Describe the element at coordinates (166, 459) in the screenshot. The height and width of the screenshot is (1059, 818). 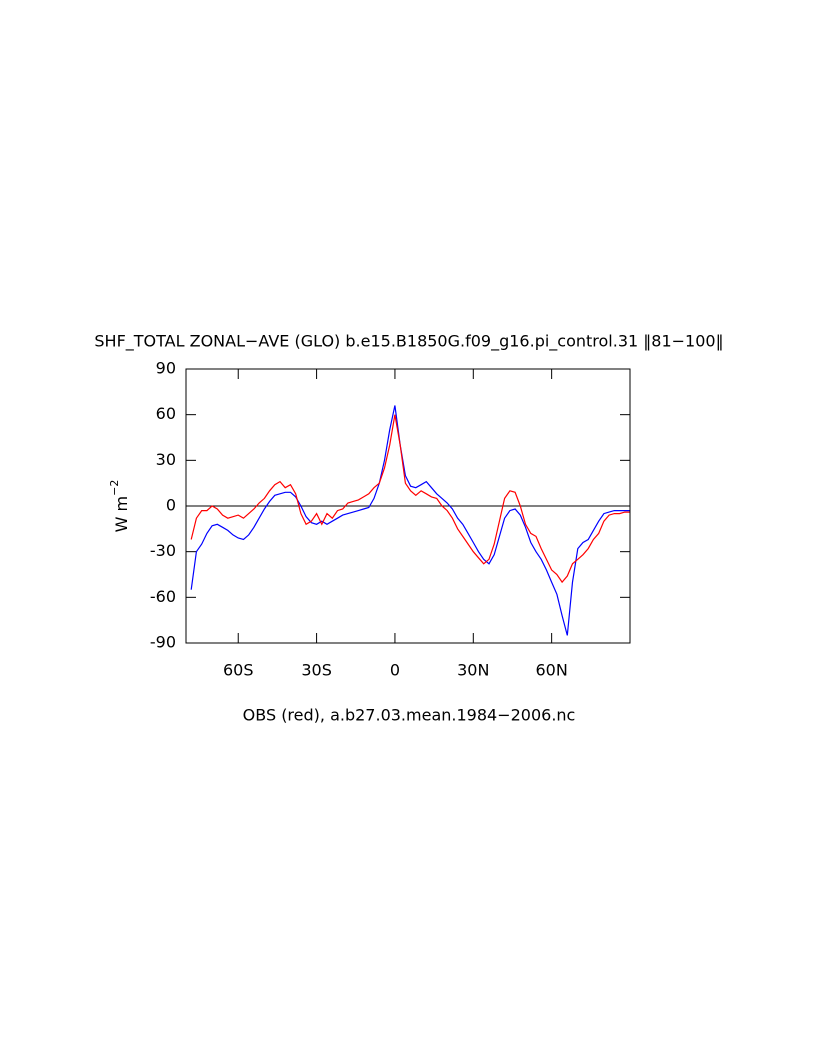
I see `y-tick-label: 30` at that location.